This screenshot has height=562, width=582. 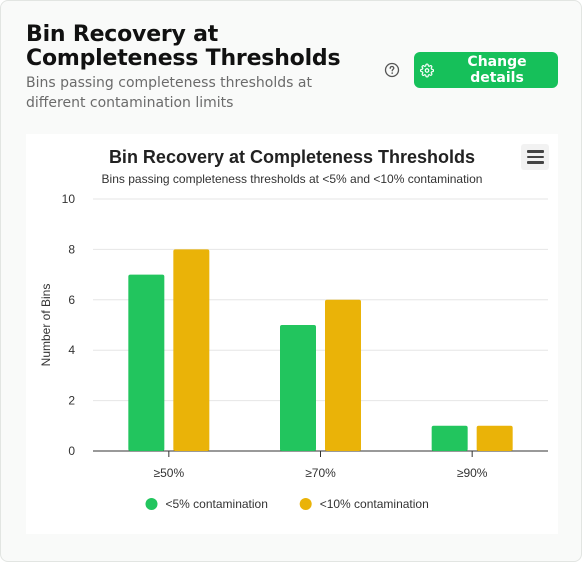 I want to click on x-tick-label: ≥50%, so click(x=169, y=473).